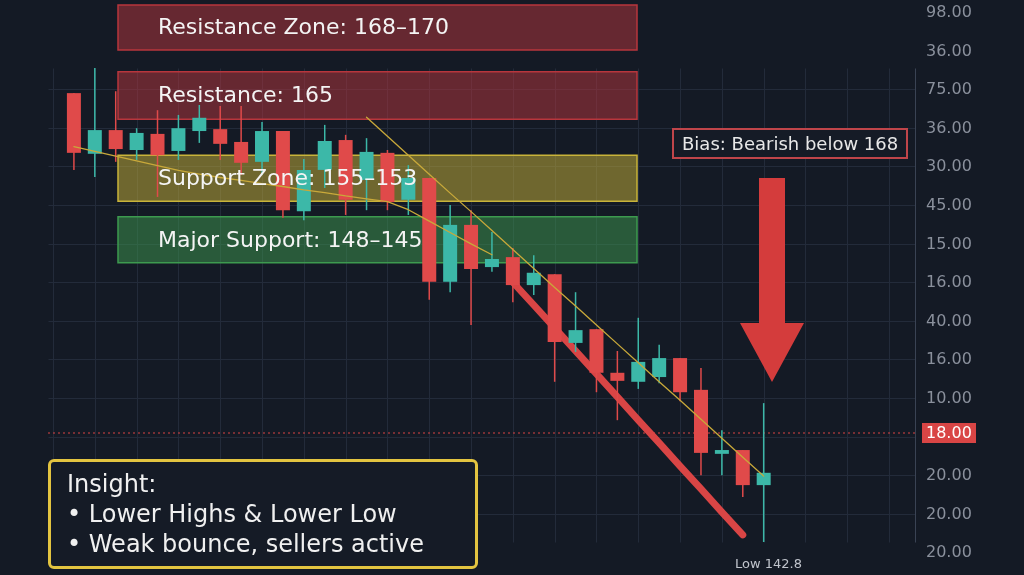 The height and width of the screenshot is (575, 1024). Describe the element at coordinates (790, 143) in the screenshot. I see `annotation: Bias: Bearish below 168` at that location.